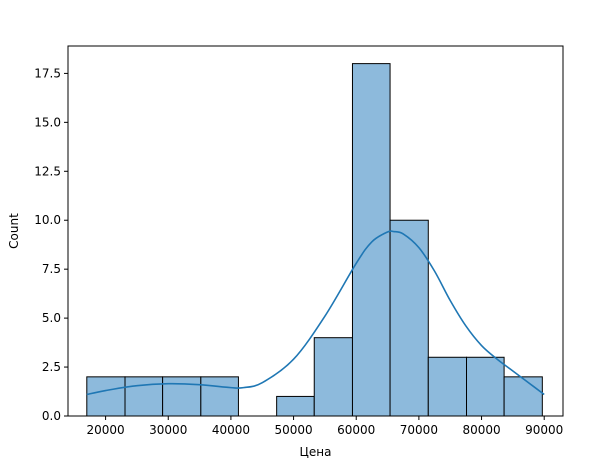 The image size is (597, 464). Describe the element at coordinates (293, 430) in the screenshot. I see `x-tick-label: 50000` at that location.